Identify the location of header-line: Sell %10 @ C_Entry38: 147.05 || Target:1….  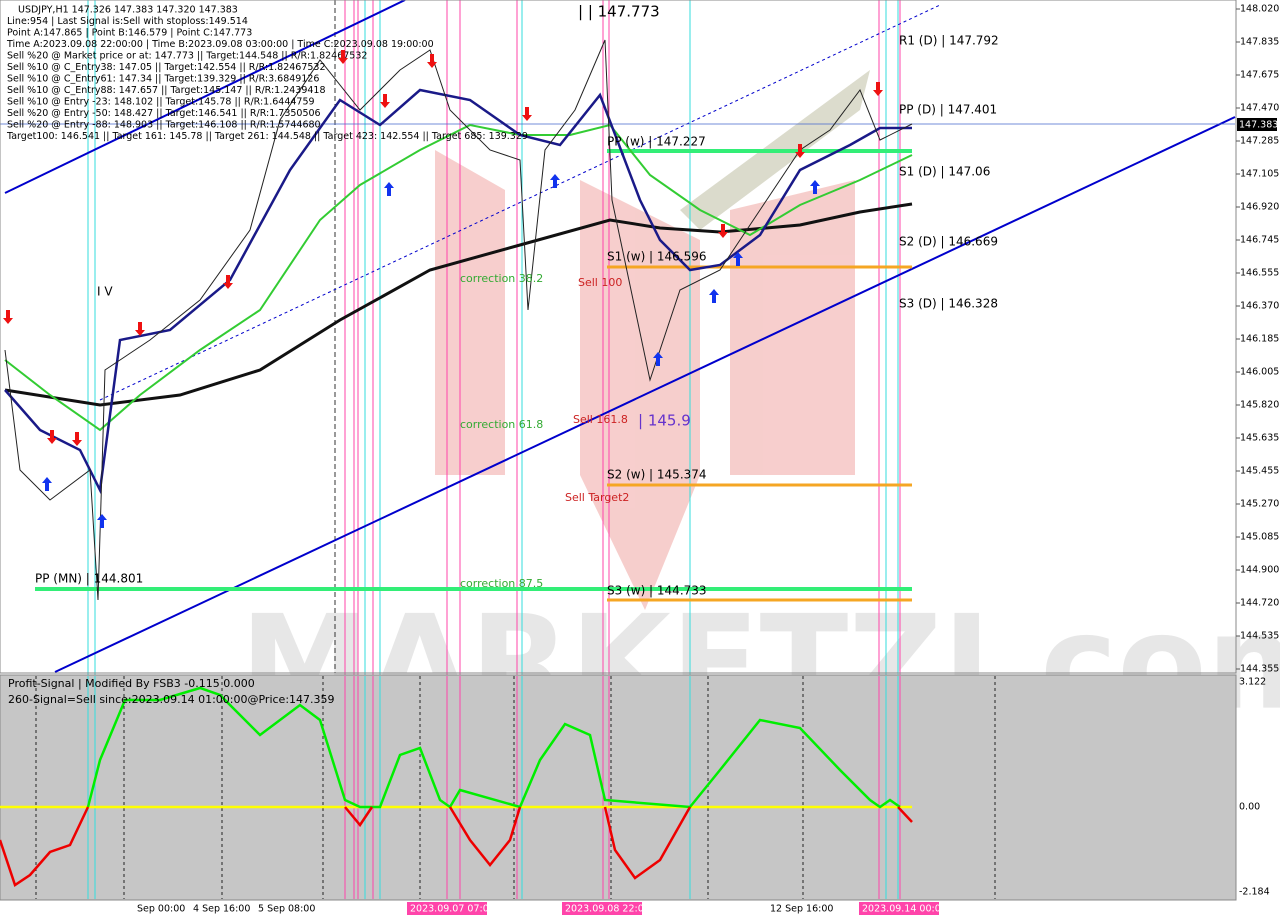
(166, 67).